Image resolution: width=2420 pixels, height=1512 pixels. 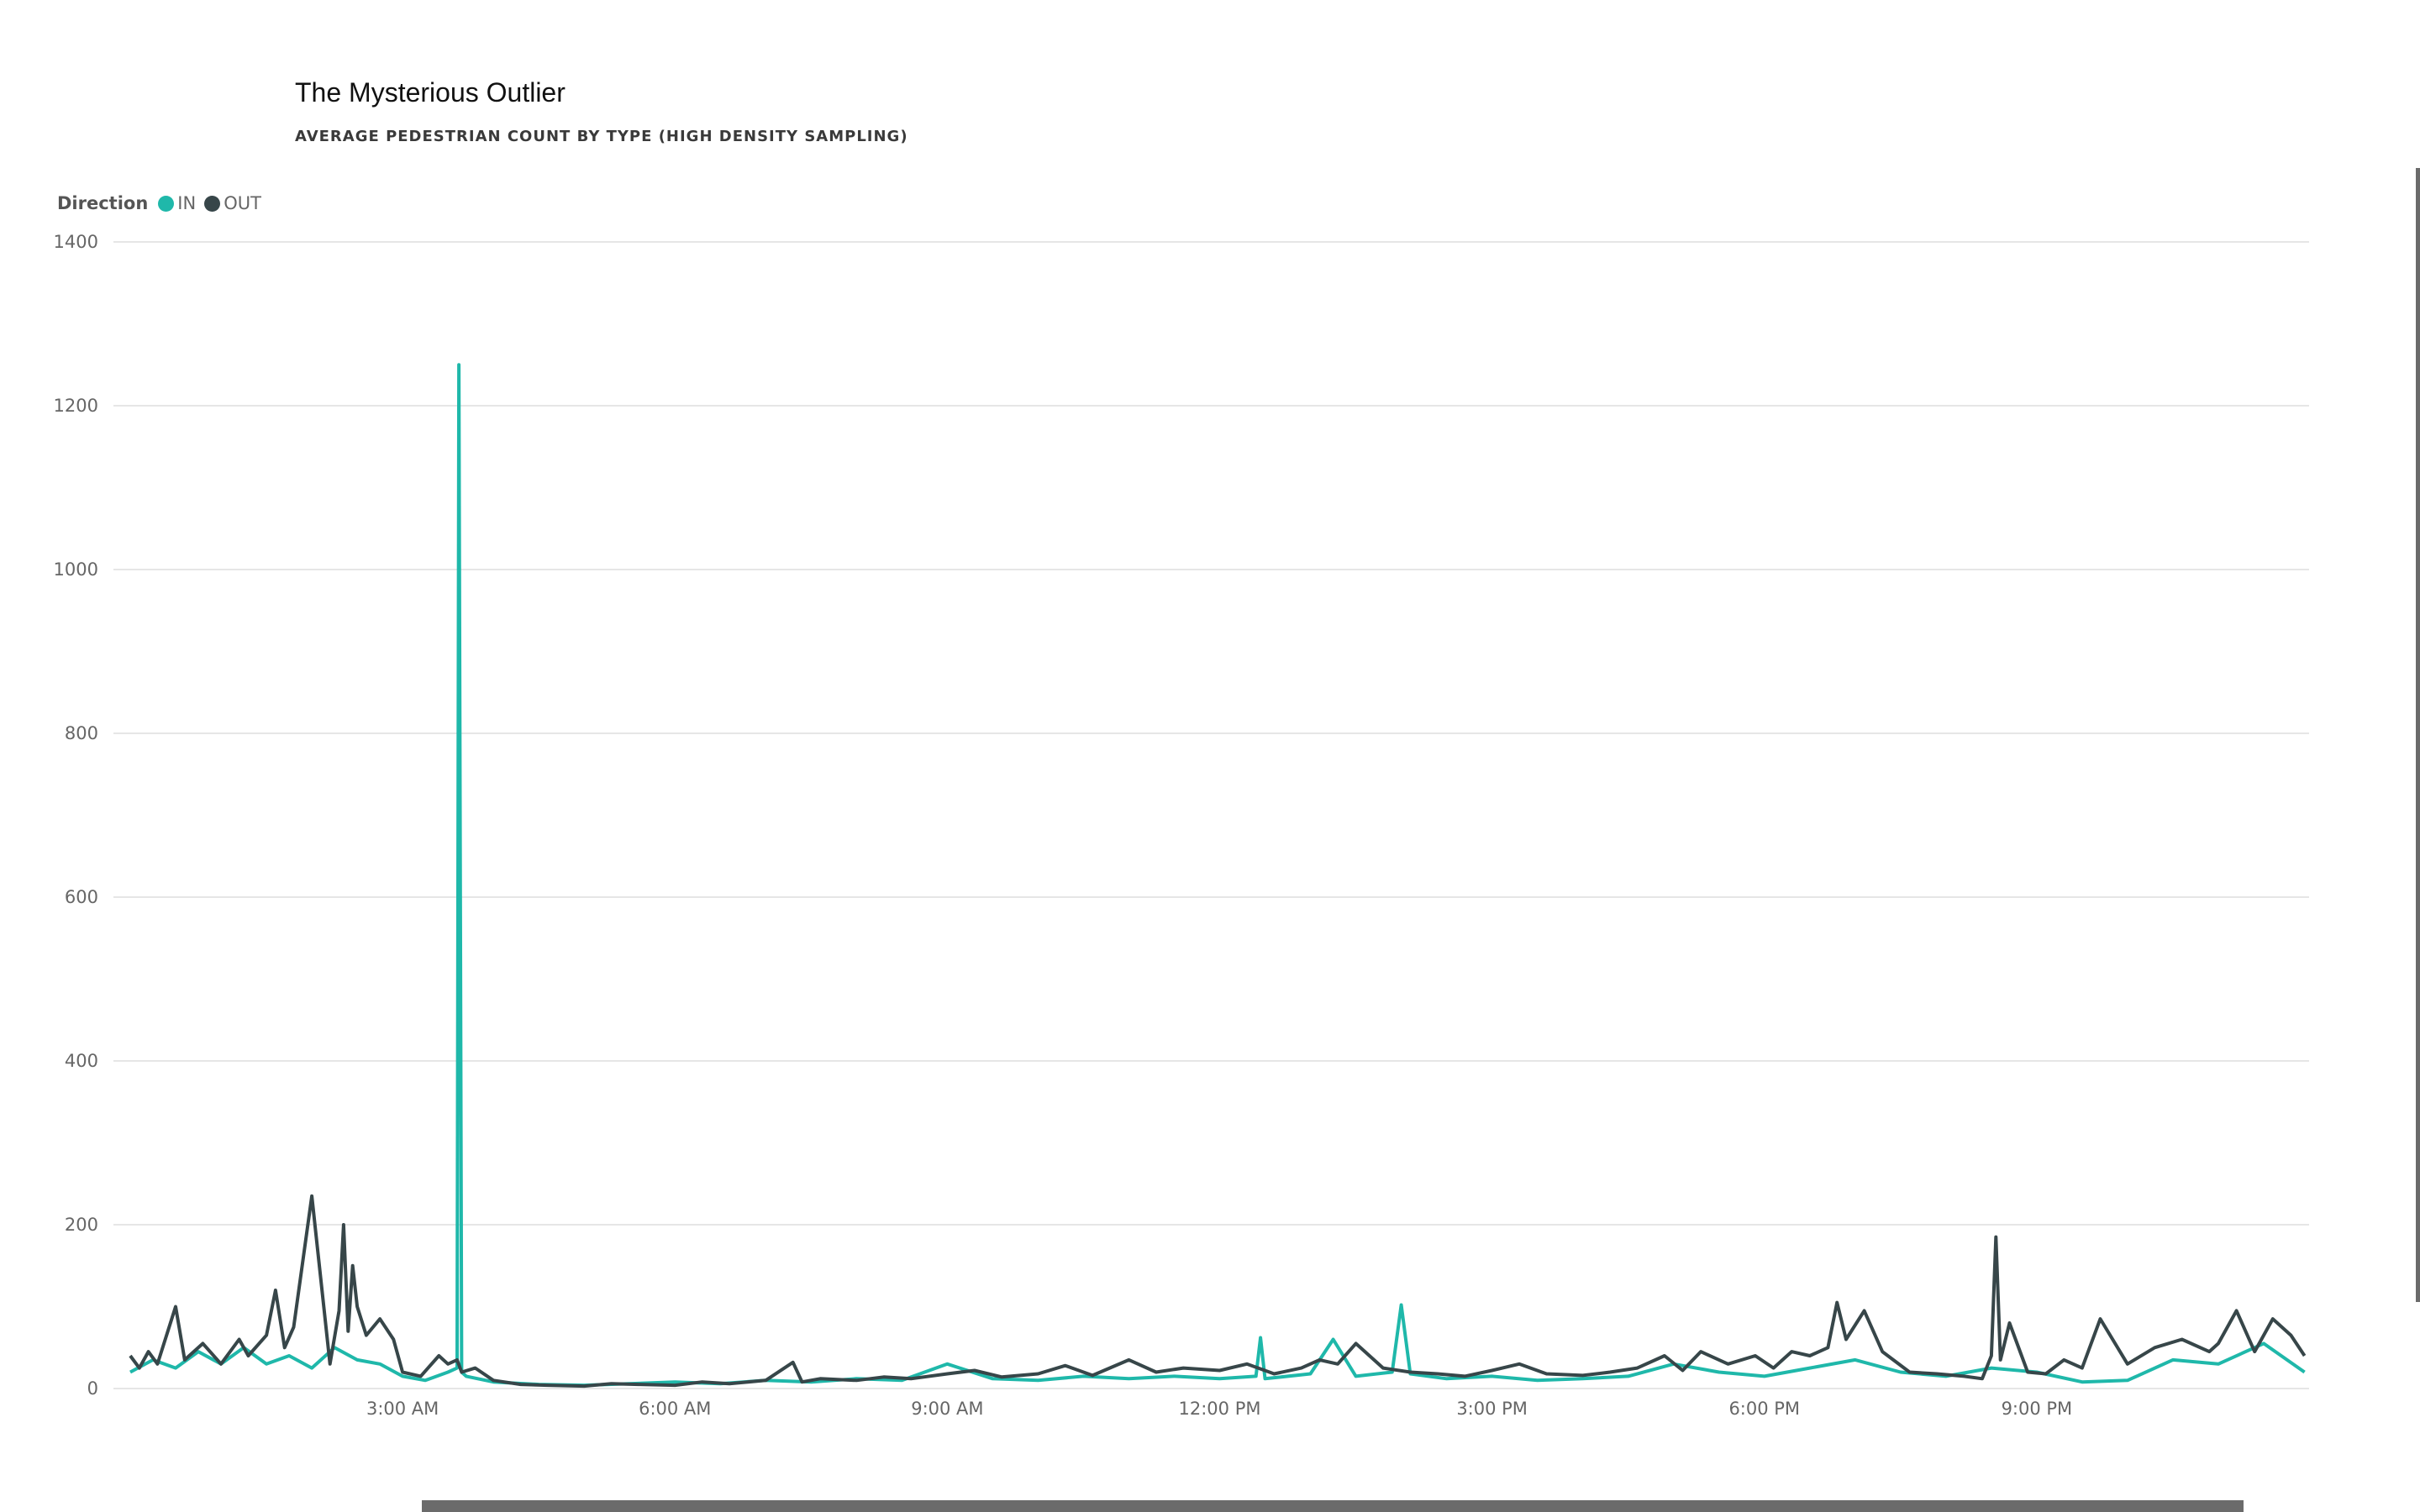 What do you see at coordinates (1218, 1291) in the screenshot?
I see `series-line-out` at bounding box center [1218, 1291].